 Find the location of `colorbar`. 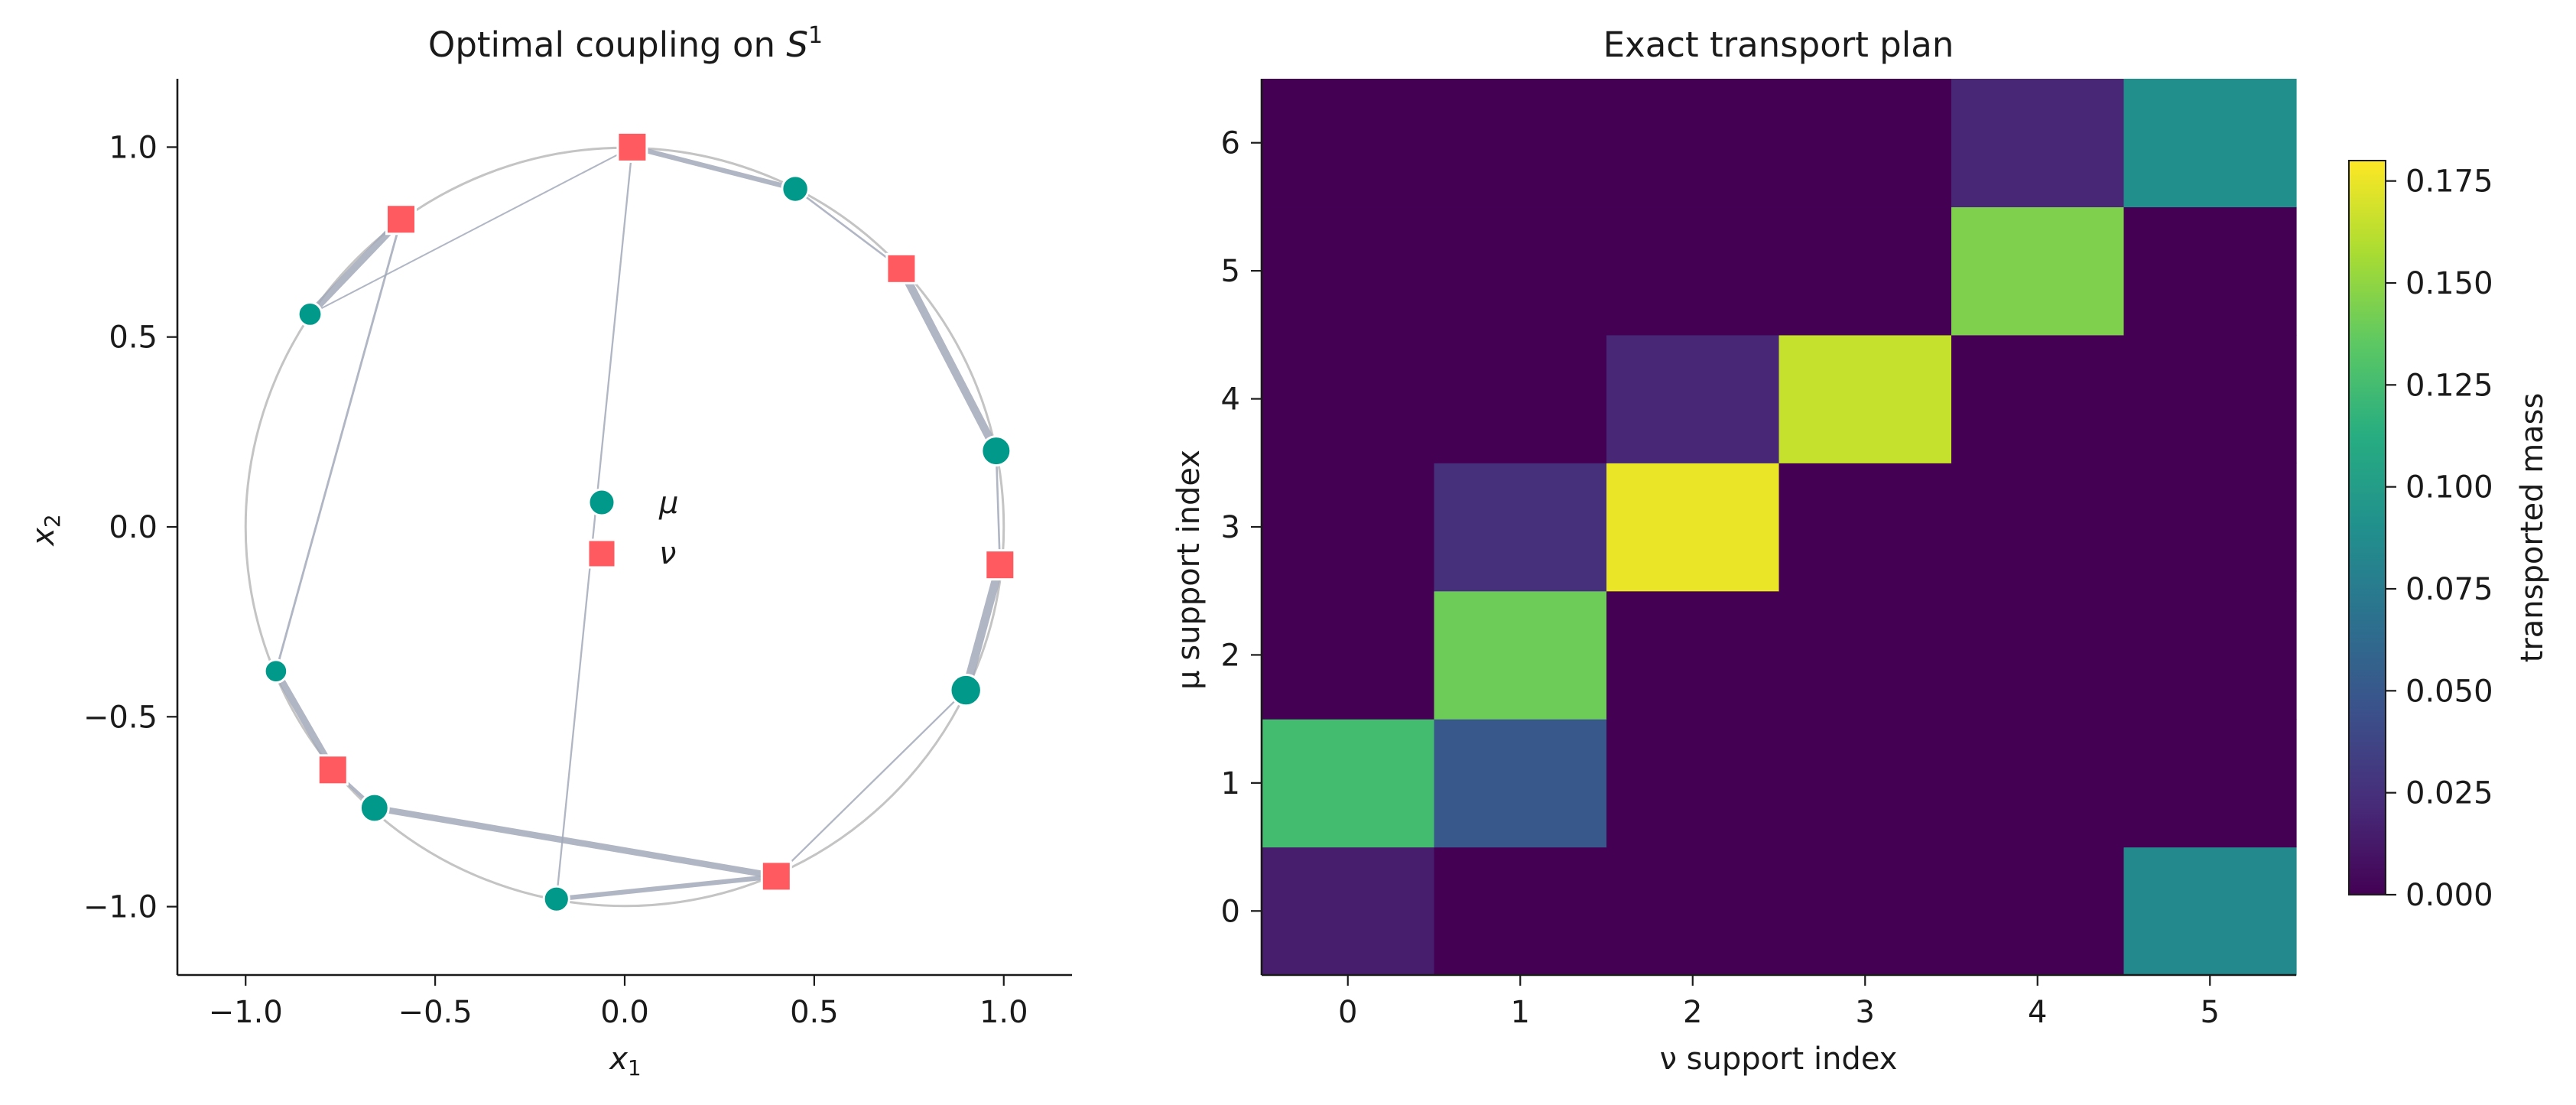

colorbar is located at coordinates (2367, 527).